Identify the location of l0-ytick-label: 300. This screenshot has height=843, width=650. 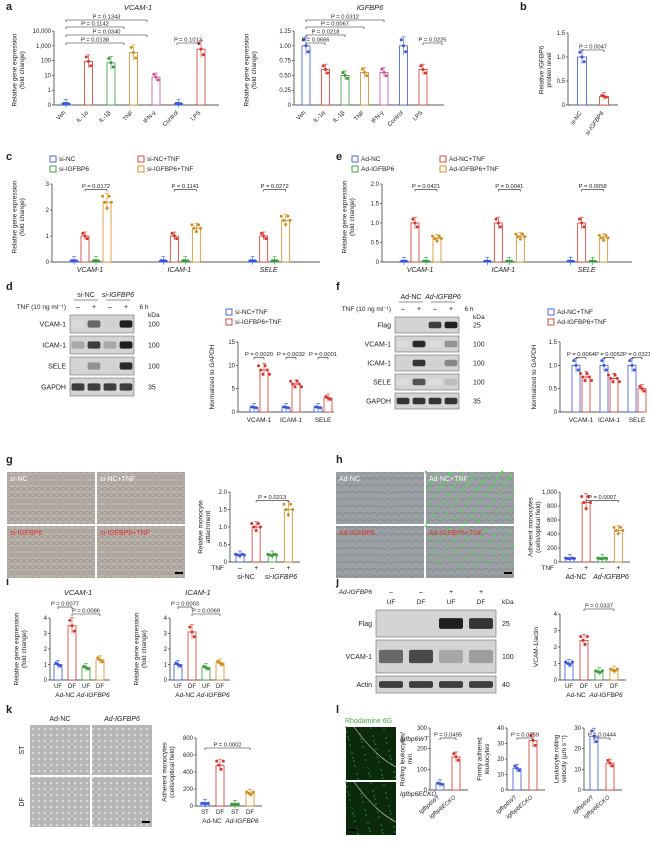
(422, 729).